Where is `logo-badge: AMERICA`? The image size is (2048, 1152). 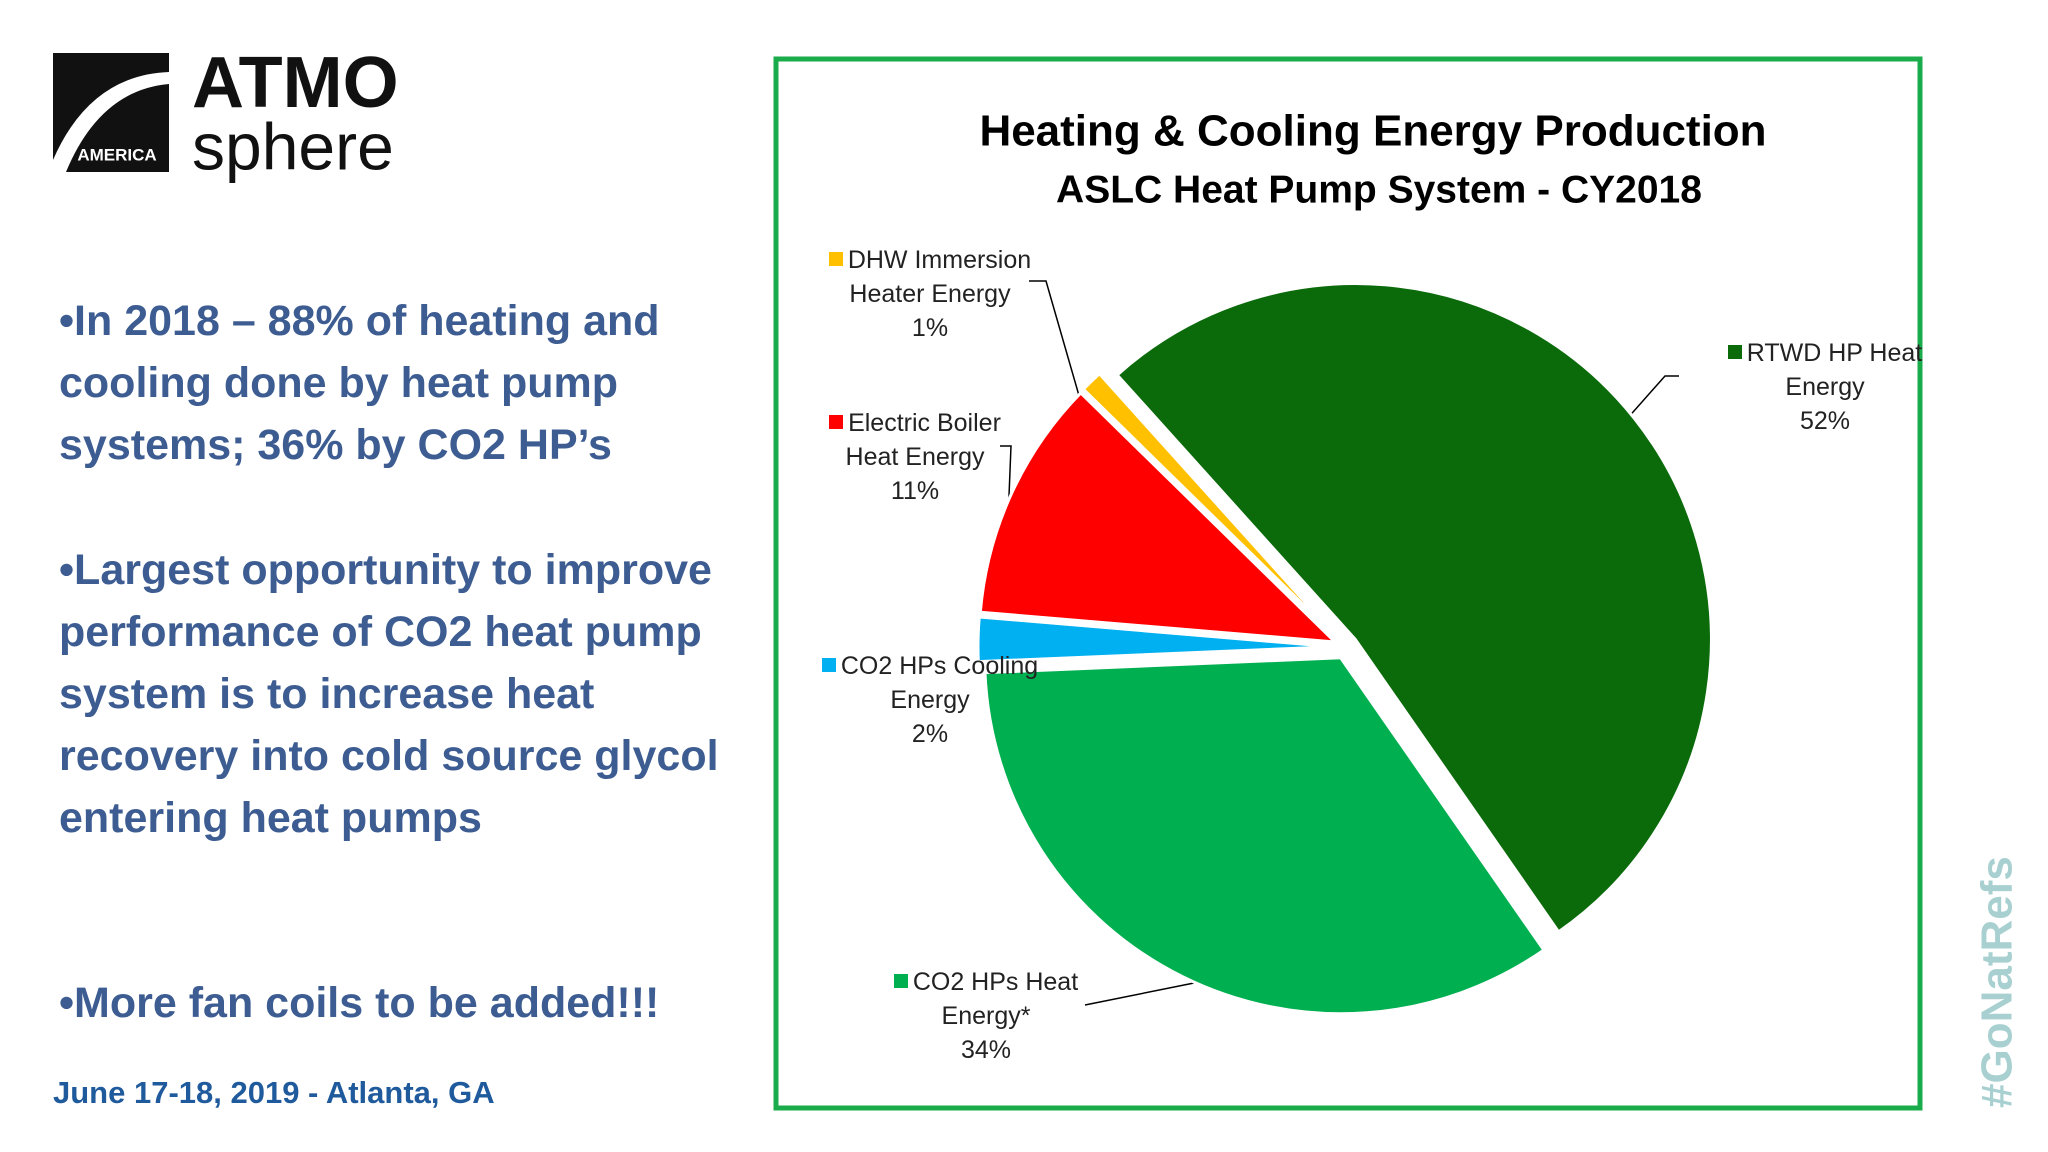 logo-badge: AMERICA is located at coordinates (116, 154).